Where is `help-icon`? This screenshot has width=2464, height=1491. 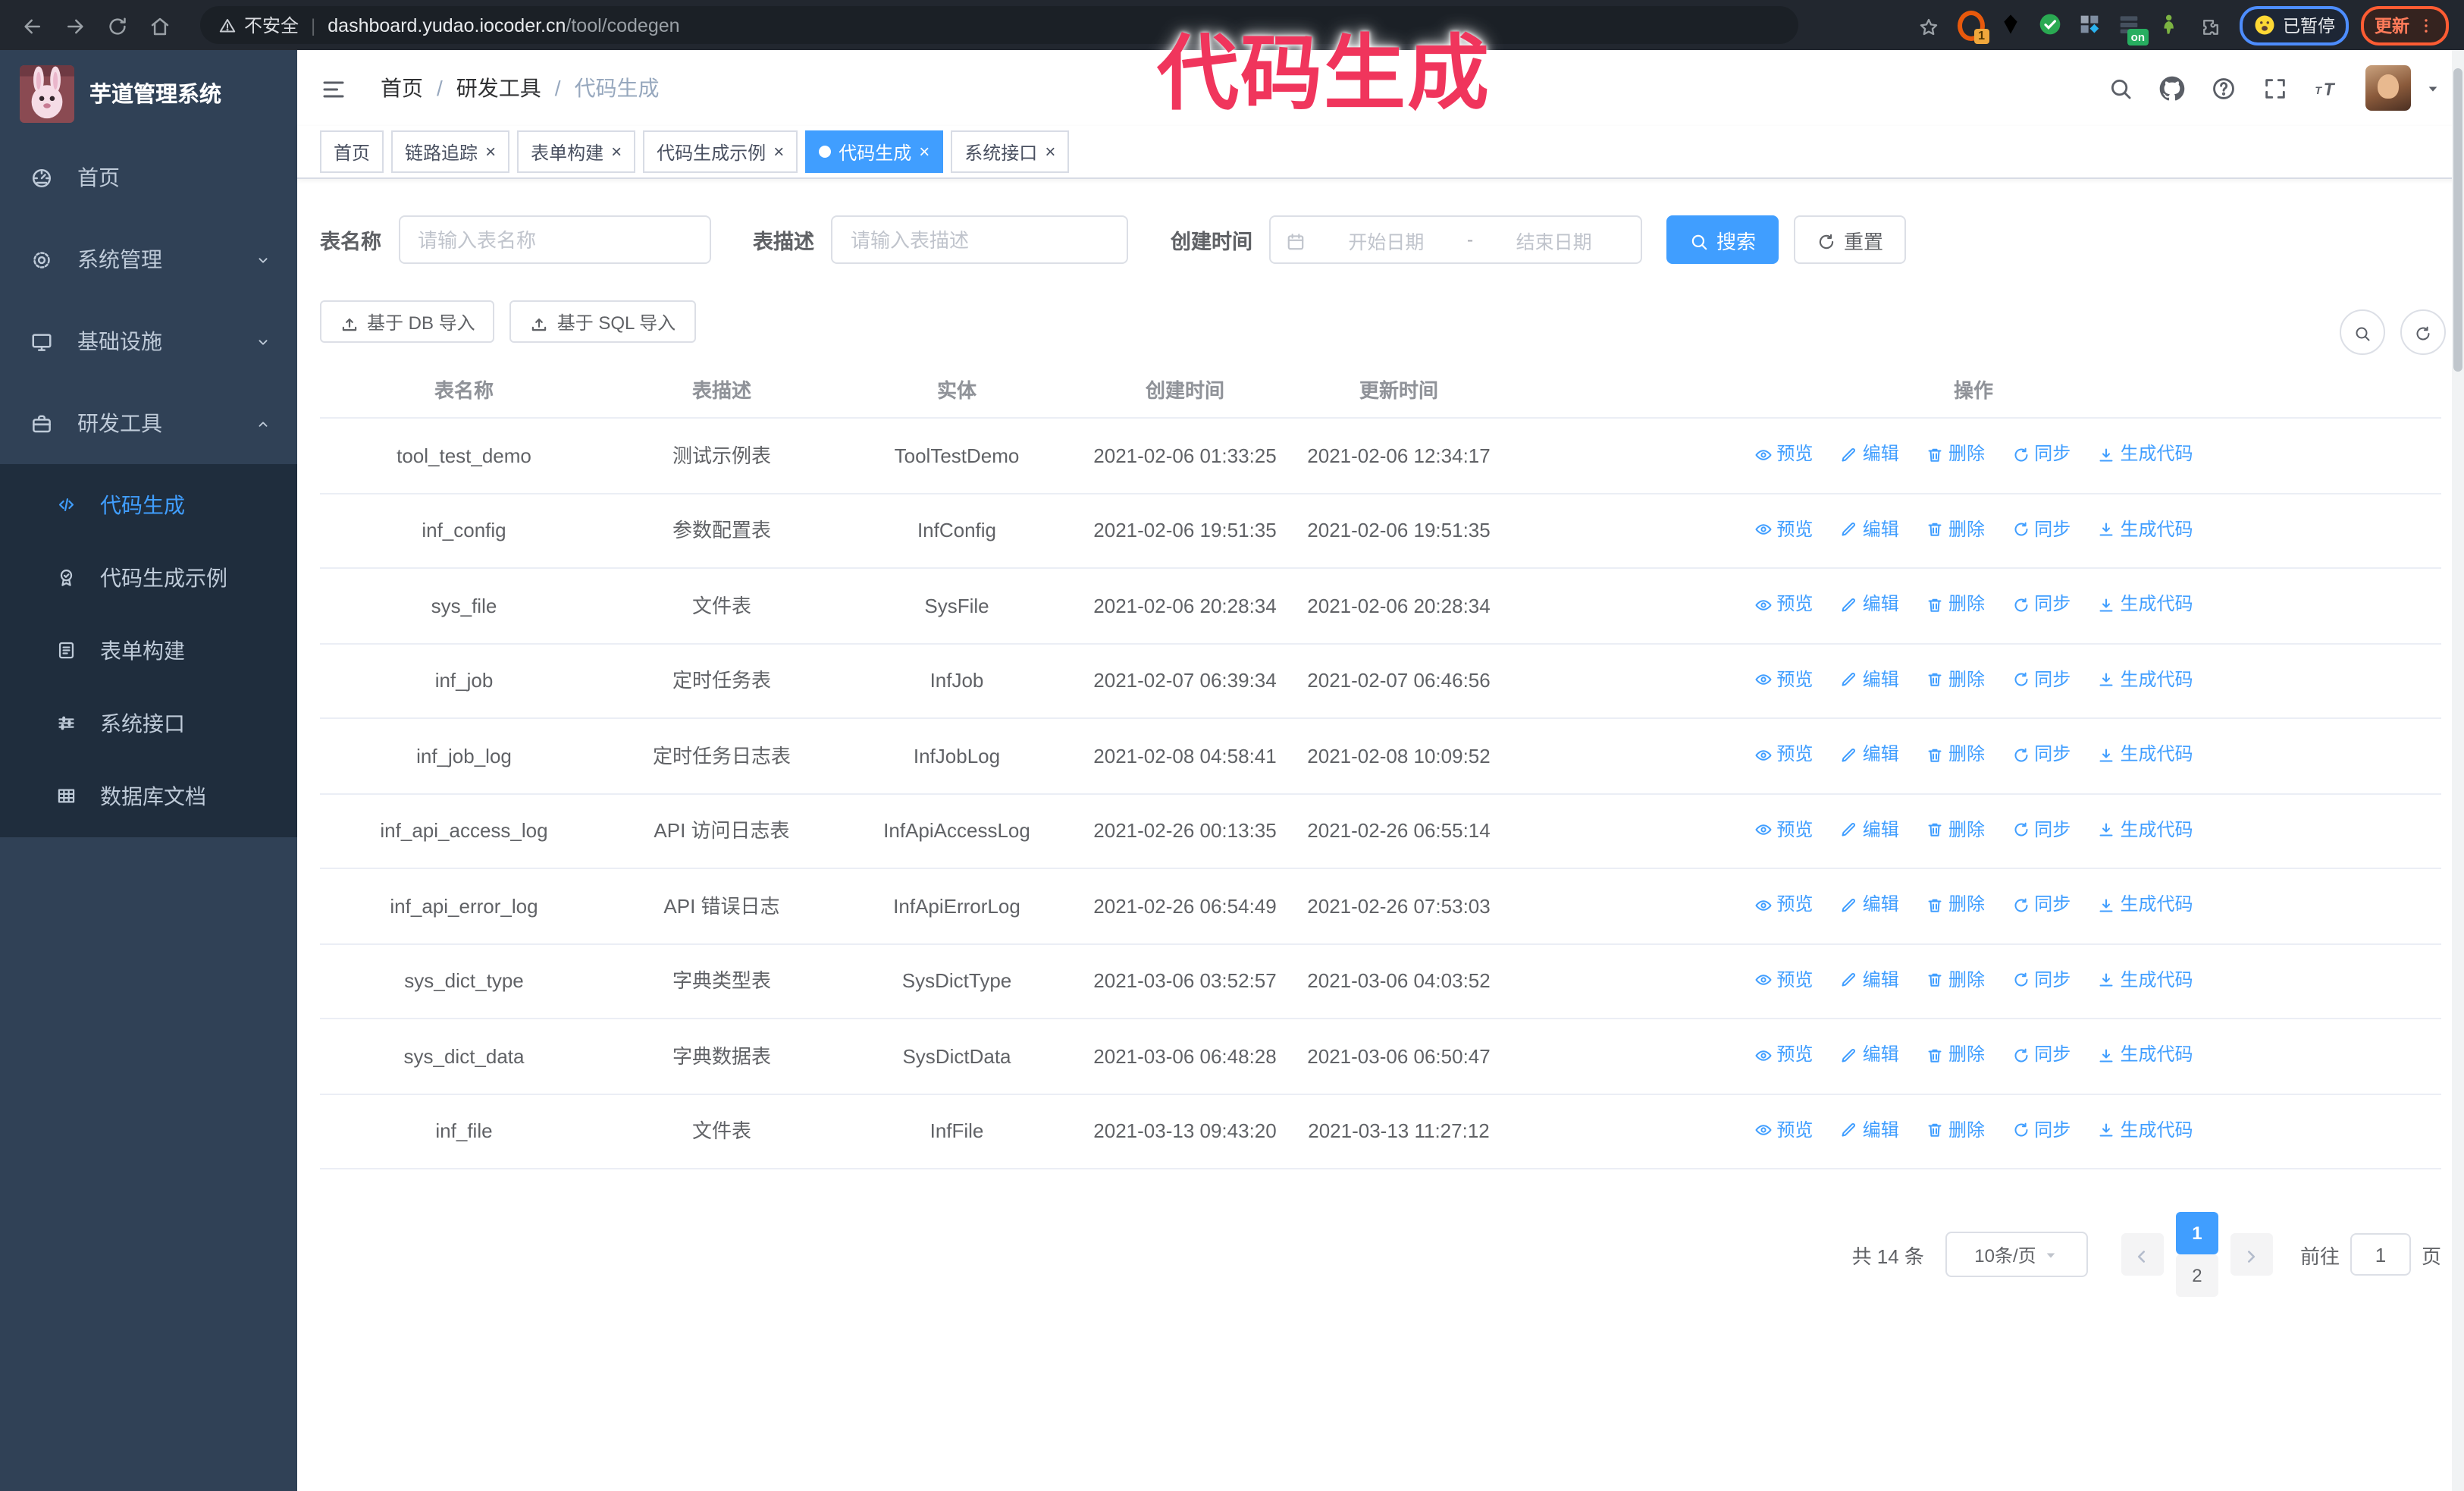 help-icon is located at coordinates (2224, 88).